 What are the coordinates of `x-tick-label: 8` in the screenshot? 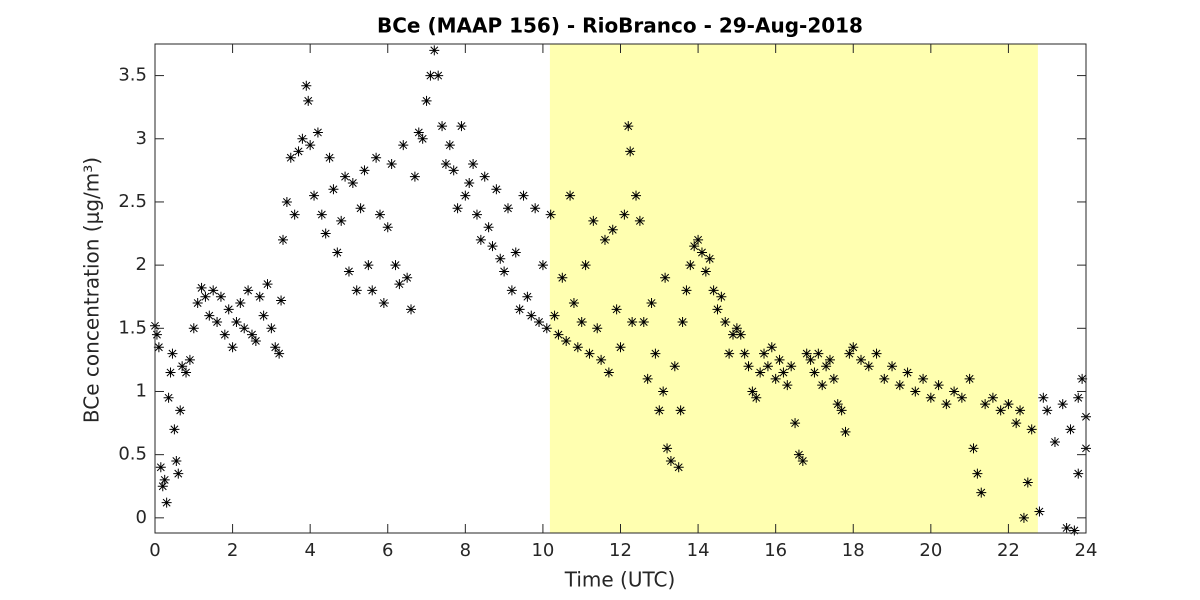 It's located at (465, 550).